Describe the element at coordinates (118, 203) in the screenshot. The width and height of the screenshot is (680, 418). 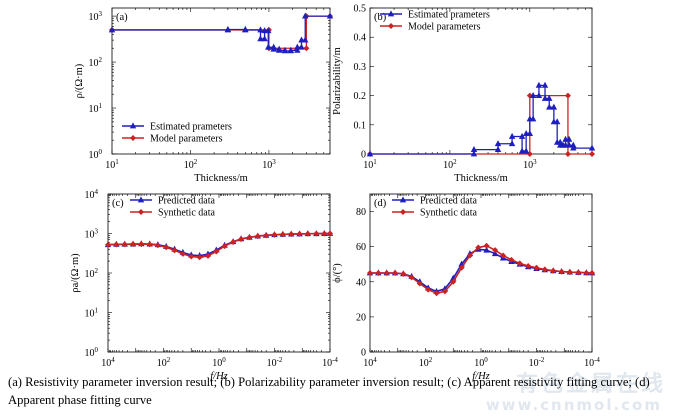
I see `panel-label: (c)` at that location.